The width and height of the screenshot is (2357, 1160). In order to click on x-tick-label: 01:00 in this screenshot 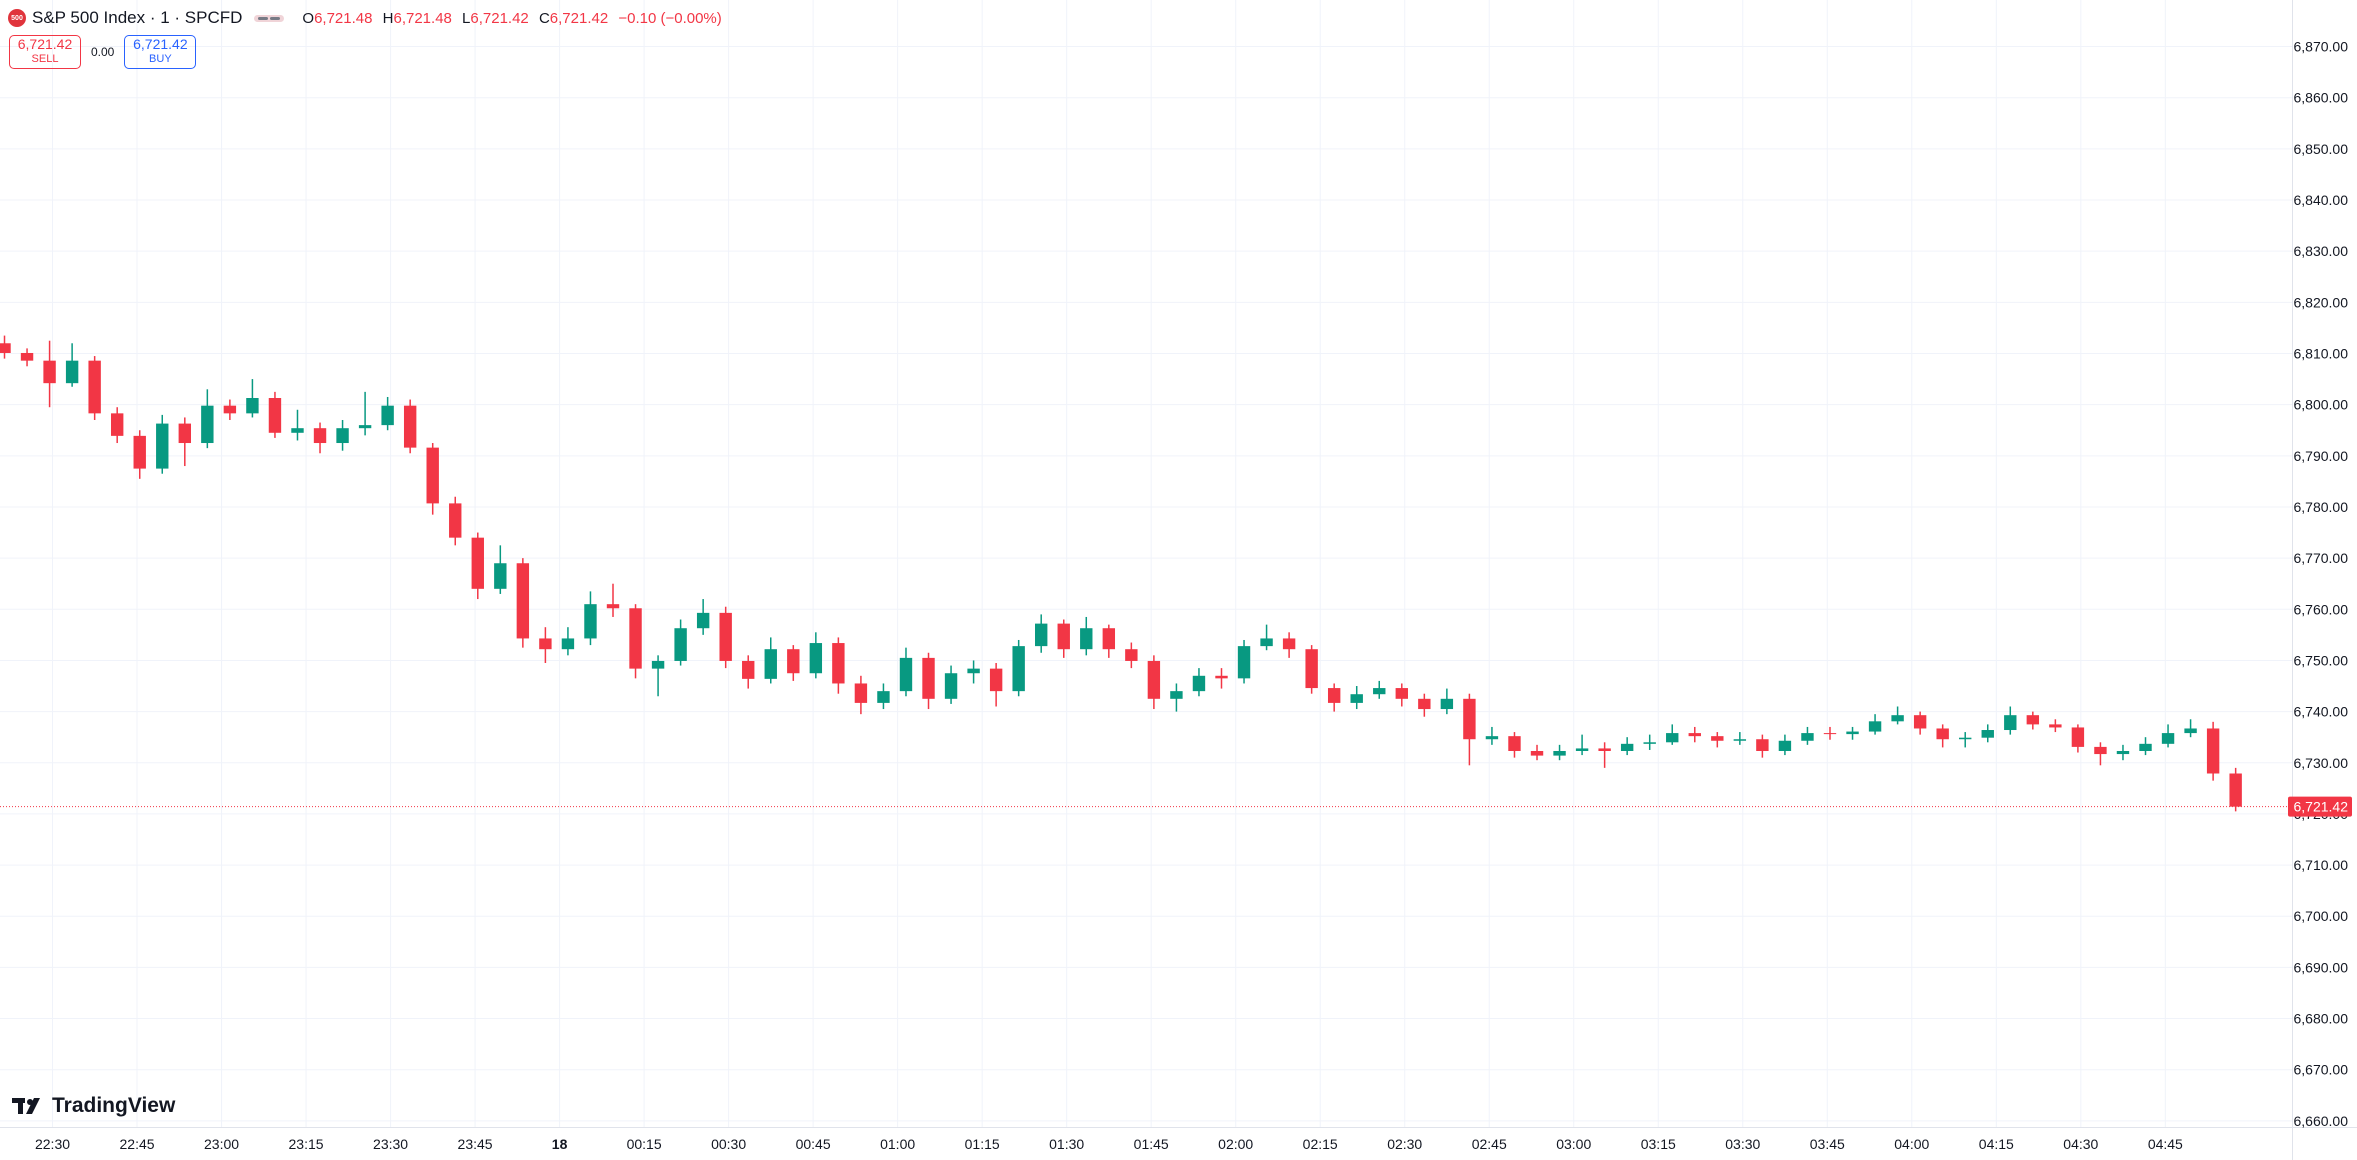, I will do `click(897, 1144)`.